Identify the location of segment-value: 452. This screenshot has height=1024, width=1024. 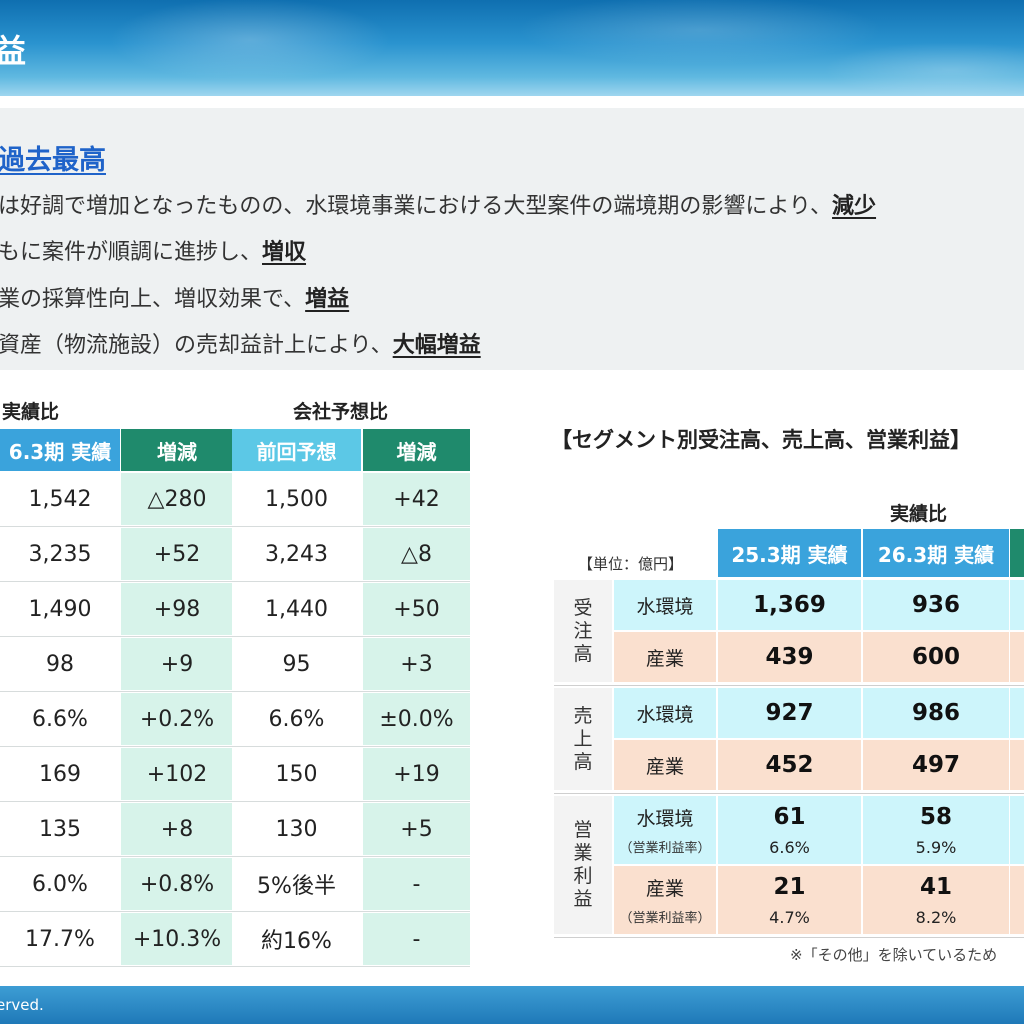
(789, 765).